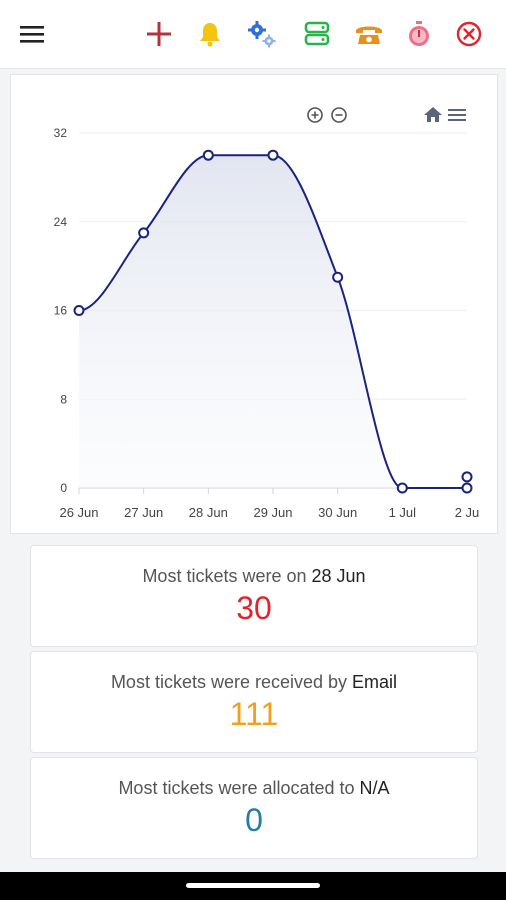  What do you see at coordinates (61, 222) in the screenshot?
I see `y-tick-label: 24` at bounding box center [61, 222].